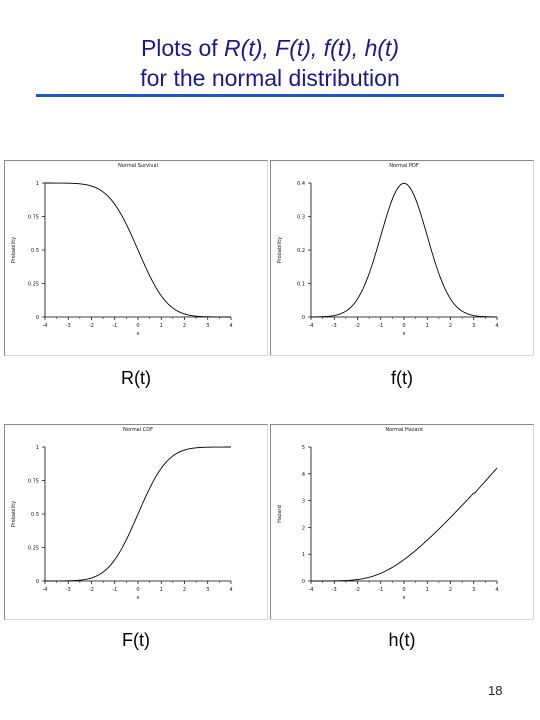 This screenshot has width=540, height=720. I want to click on caption-cdf: F(t), so click(136, 640).